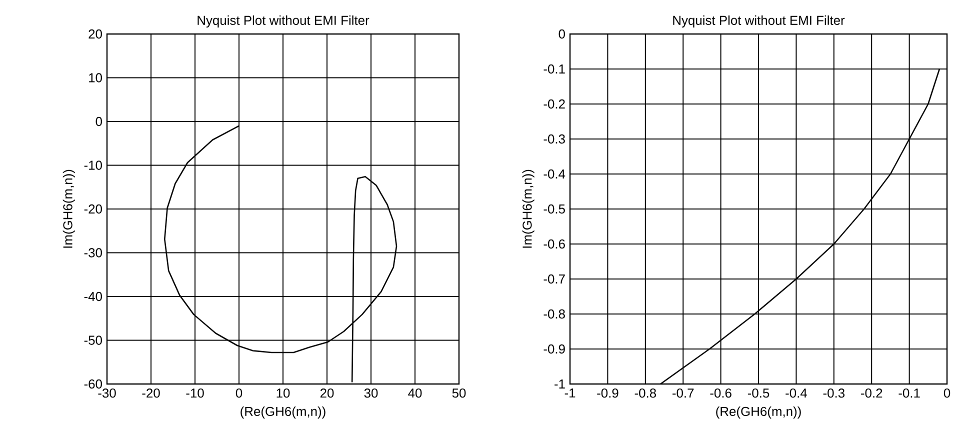 Image resolution: width=968 pixels, height=446 pixels. I want to click on x-tick-label: -0.5, so click(759, 393).